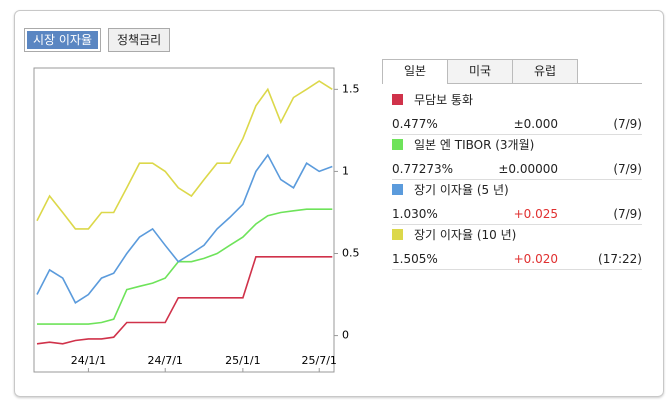 This screenshot has width=670, height=406. I want to click on rate-change: +0.020, so click(535, 259).